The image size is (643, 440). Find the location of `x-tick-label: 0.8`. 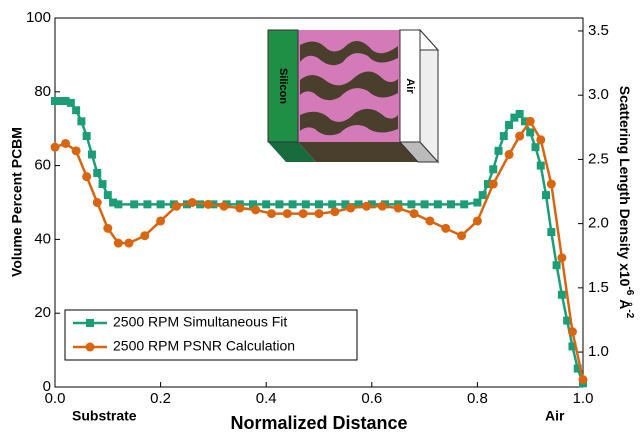

x-tick-label: 0.8 is located at coordinates (477, 398).